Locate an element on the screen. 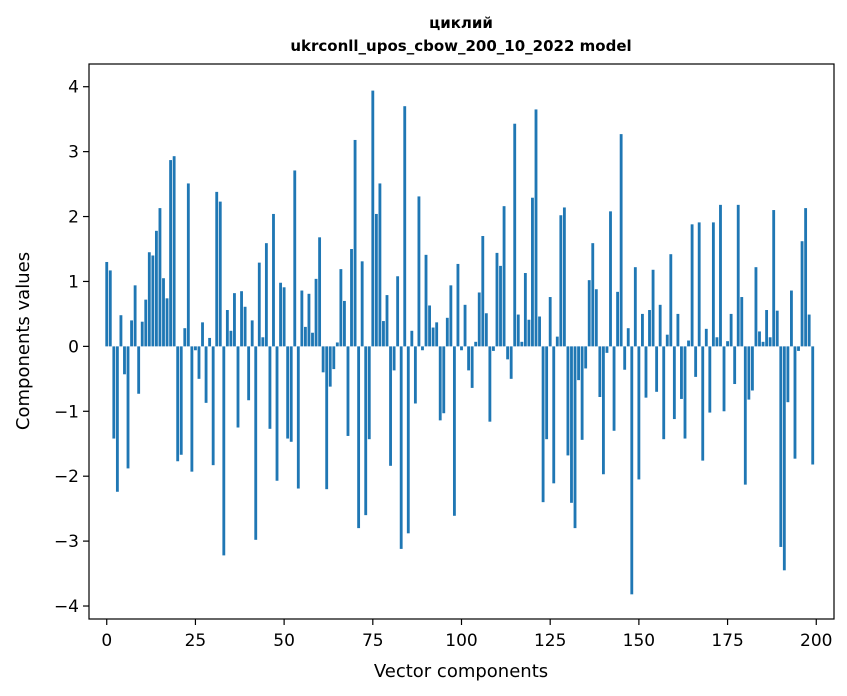 The image size is (847, 696). y-tick-label: −3 is located at coordinates (66, 542).